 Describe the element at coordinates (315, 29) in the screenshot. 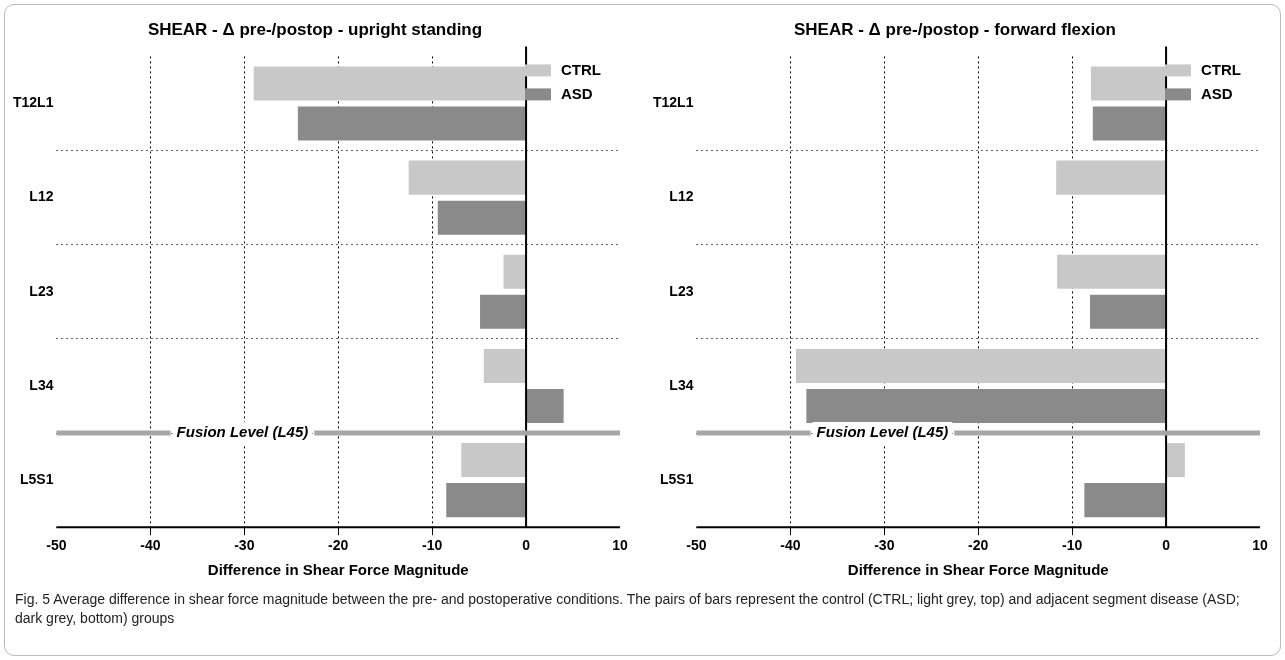

I see `chart-title: SHEAR - Δ pre-/postop - upright standing` at that location.